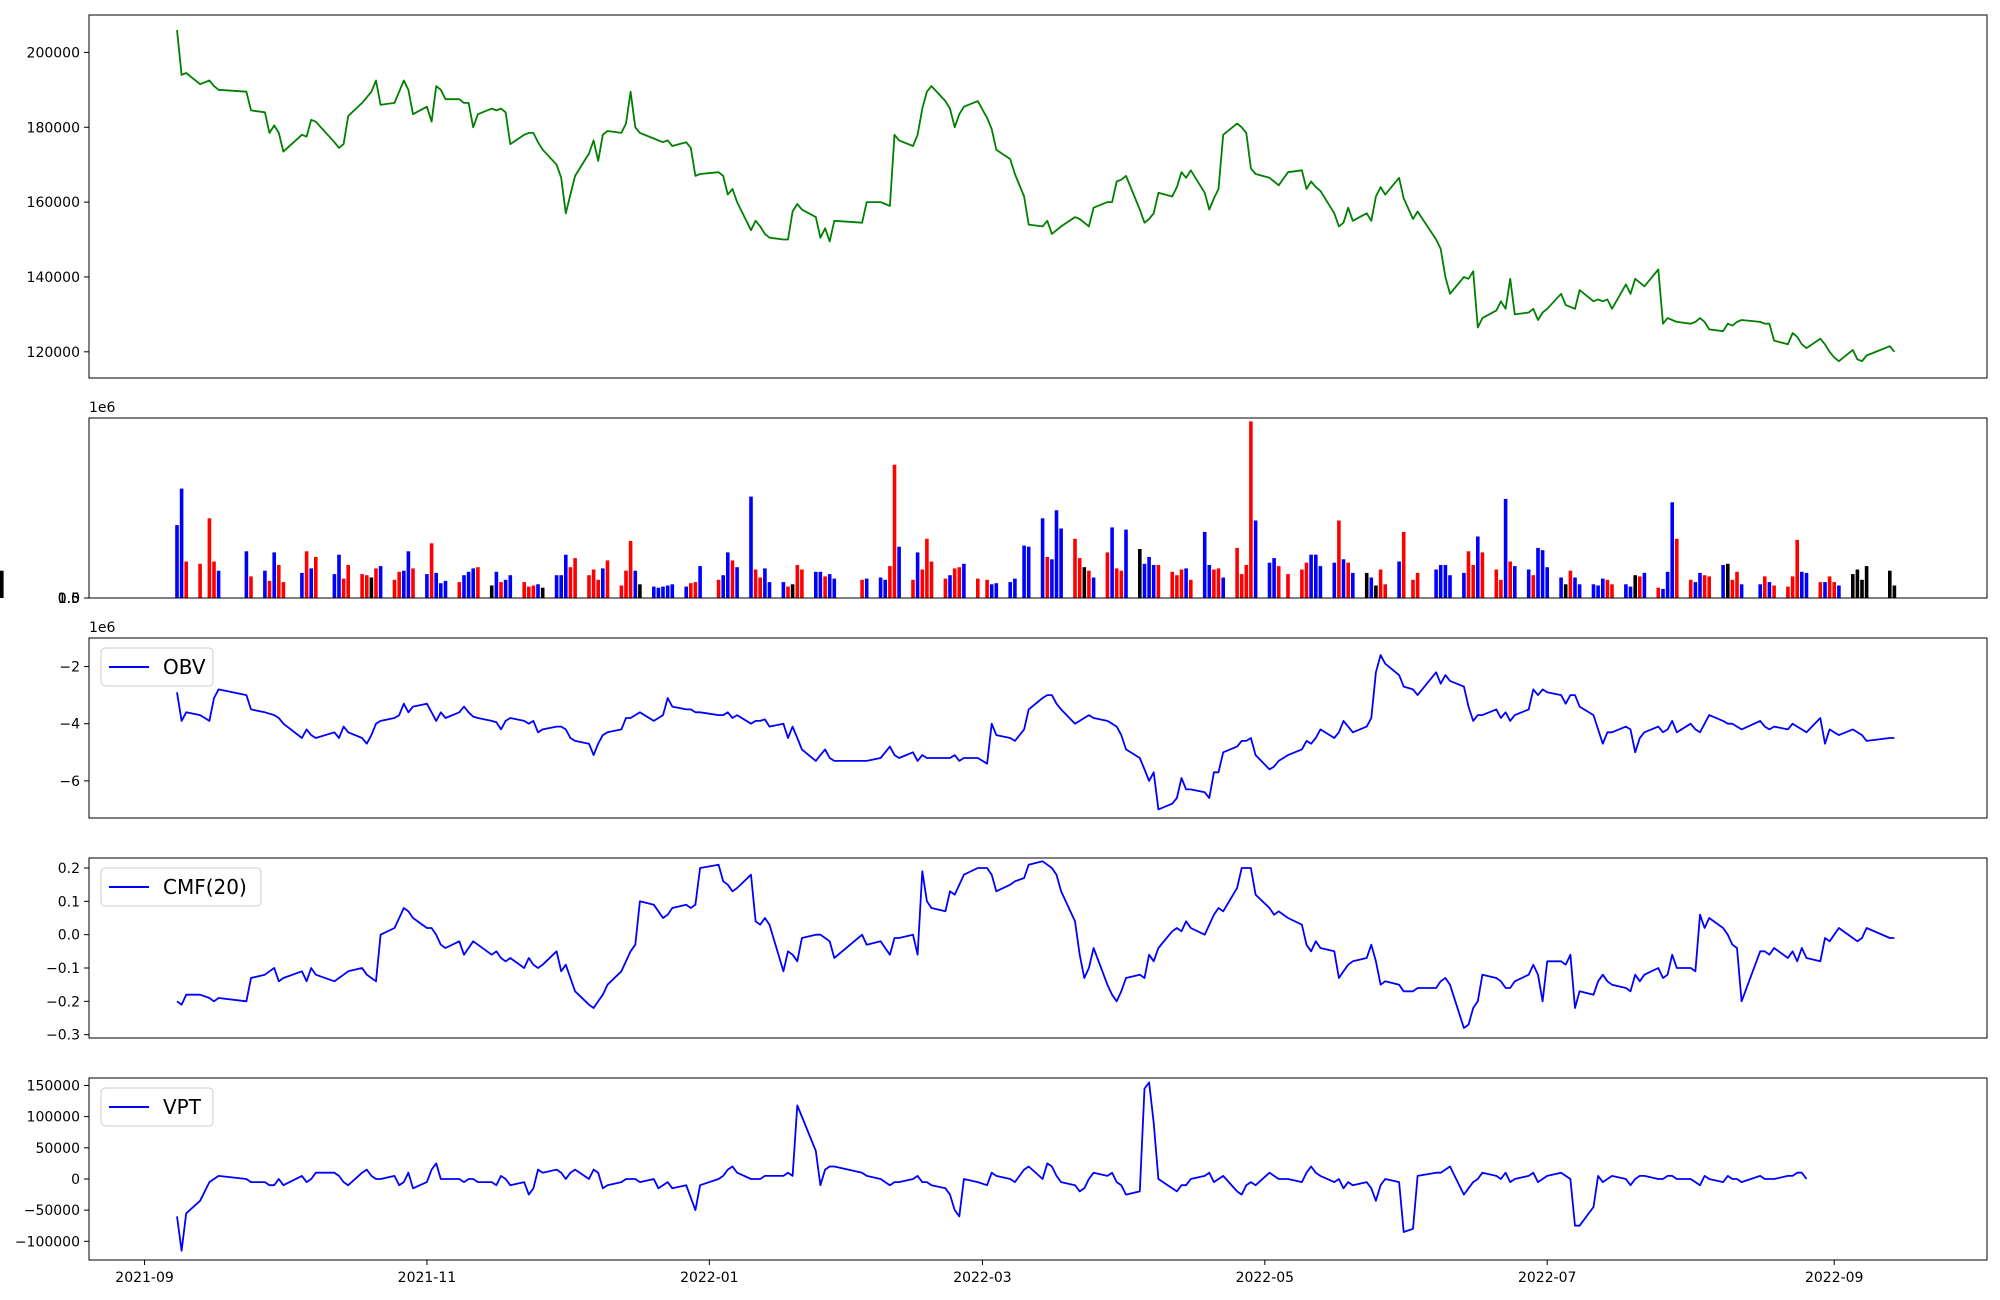  I want to click on price-ytick-label: 200000, so click(53, 53).